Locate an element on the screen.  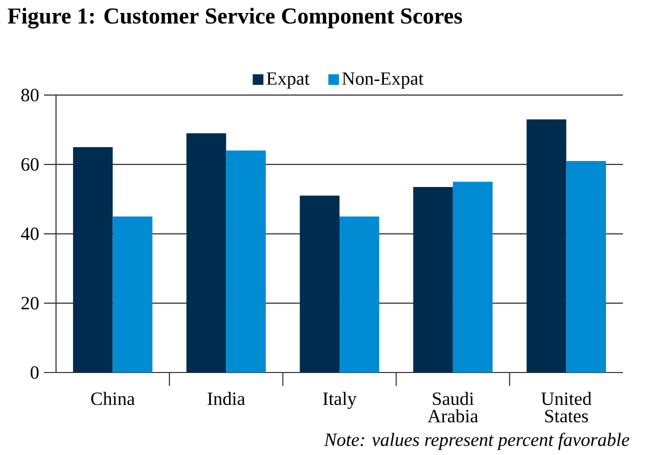
y-tick-label: 80 is located at coordinates (30, 95).